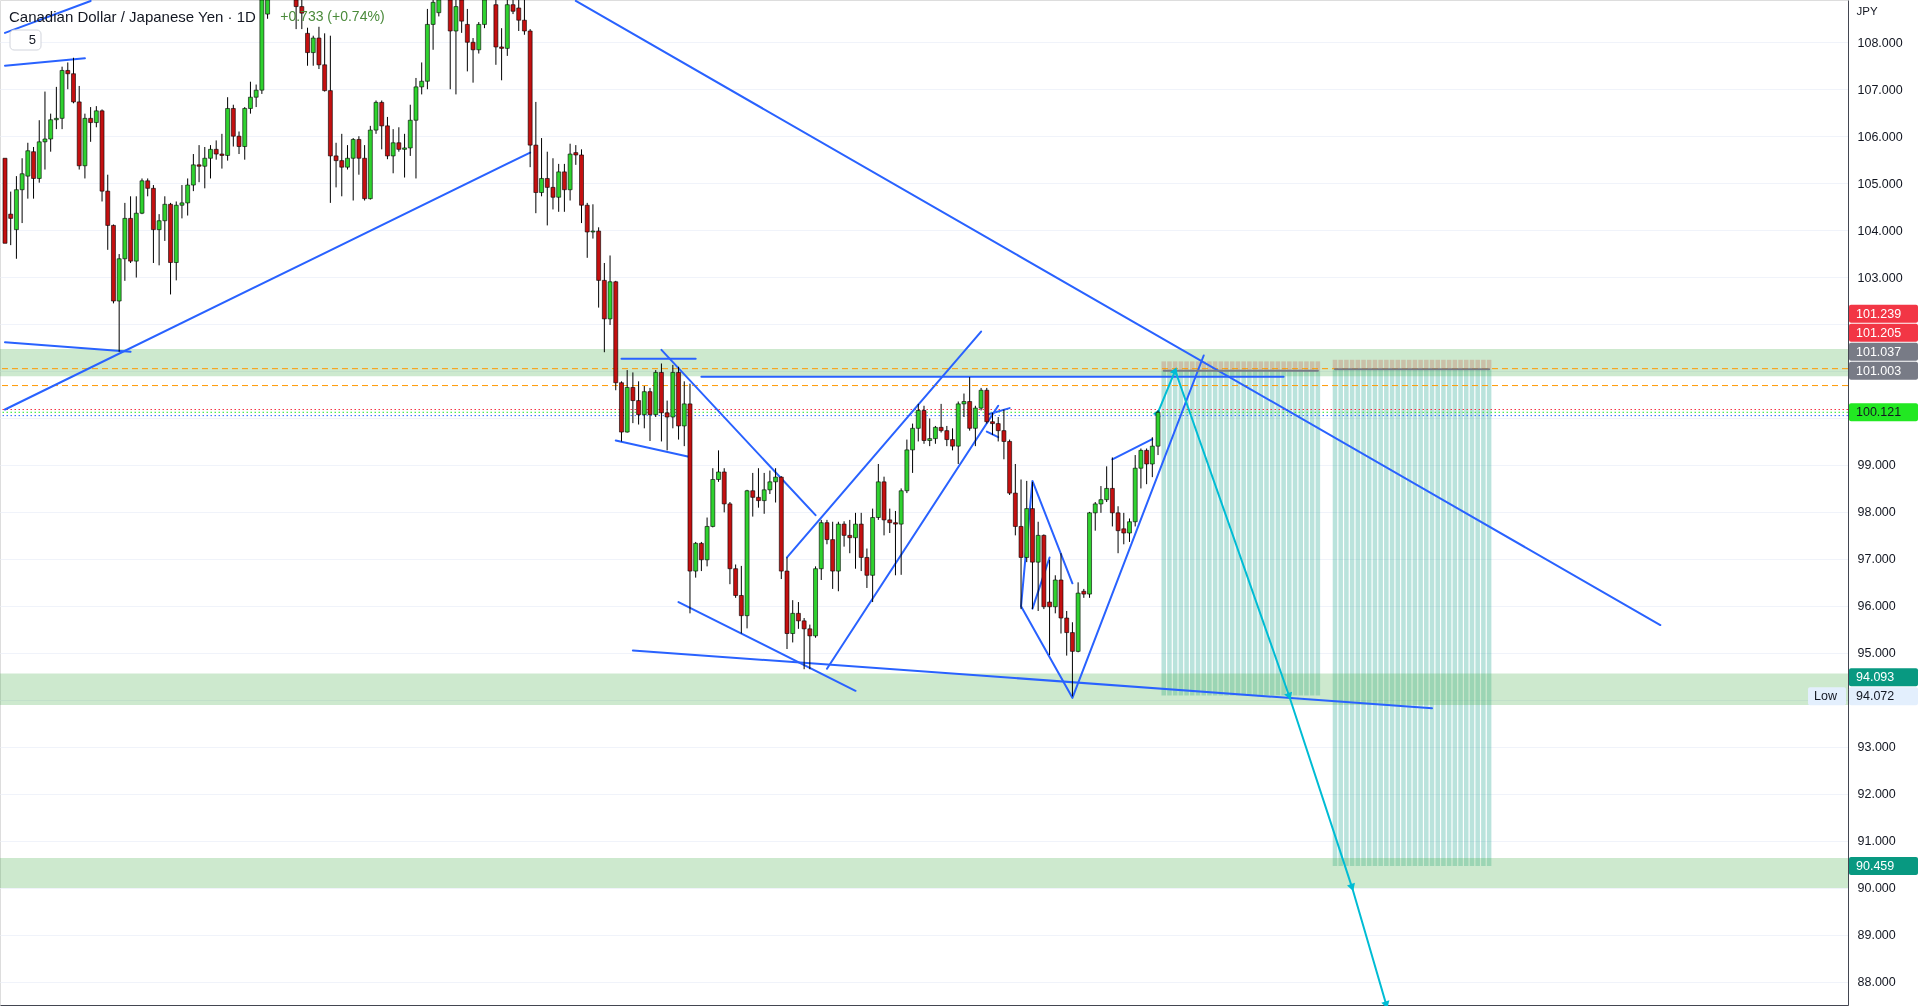 This screenshot has width=1919, height=1006. Describe the element at coordinates (1880, 89) in the screenshot. I see `y-tick-label: 107.000` at that location.